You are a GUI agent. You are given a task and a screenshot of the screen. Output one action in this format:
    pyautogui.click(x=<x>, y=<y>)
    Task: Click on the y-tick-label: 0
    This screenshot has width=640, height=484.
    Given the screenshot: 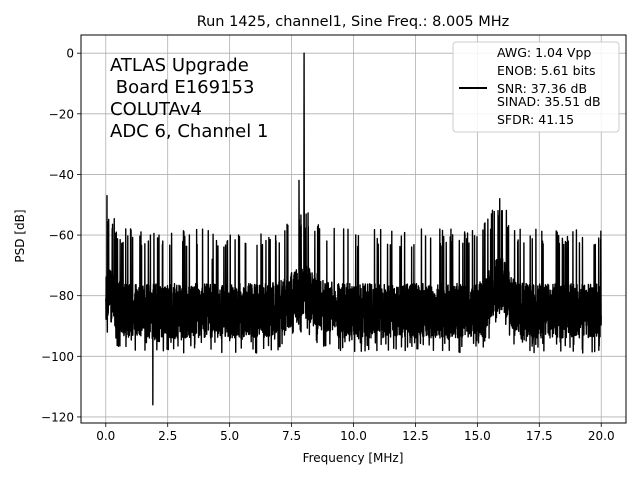 What is the action you would take?
    pyautogui.click(x=70, y=54)
    